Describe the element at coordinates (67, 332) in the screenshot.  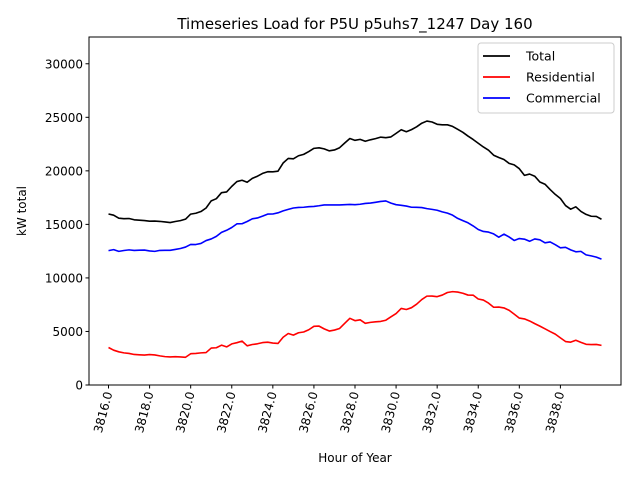
I see `y-tick-label: 5000` at that location.